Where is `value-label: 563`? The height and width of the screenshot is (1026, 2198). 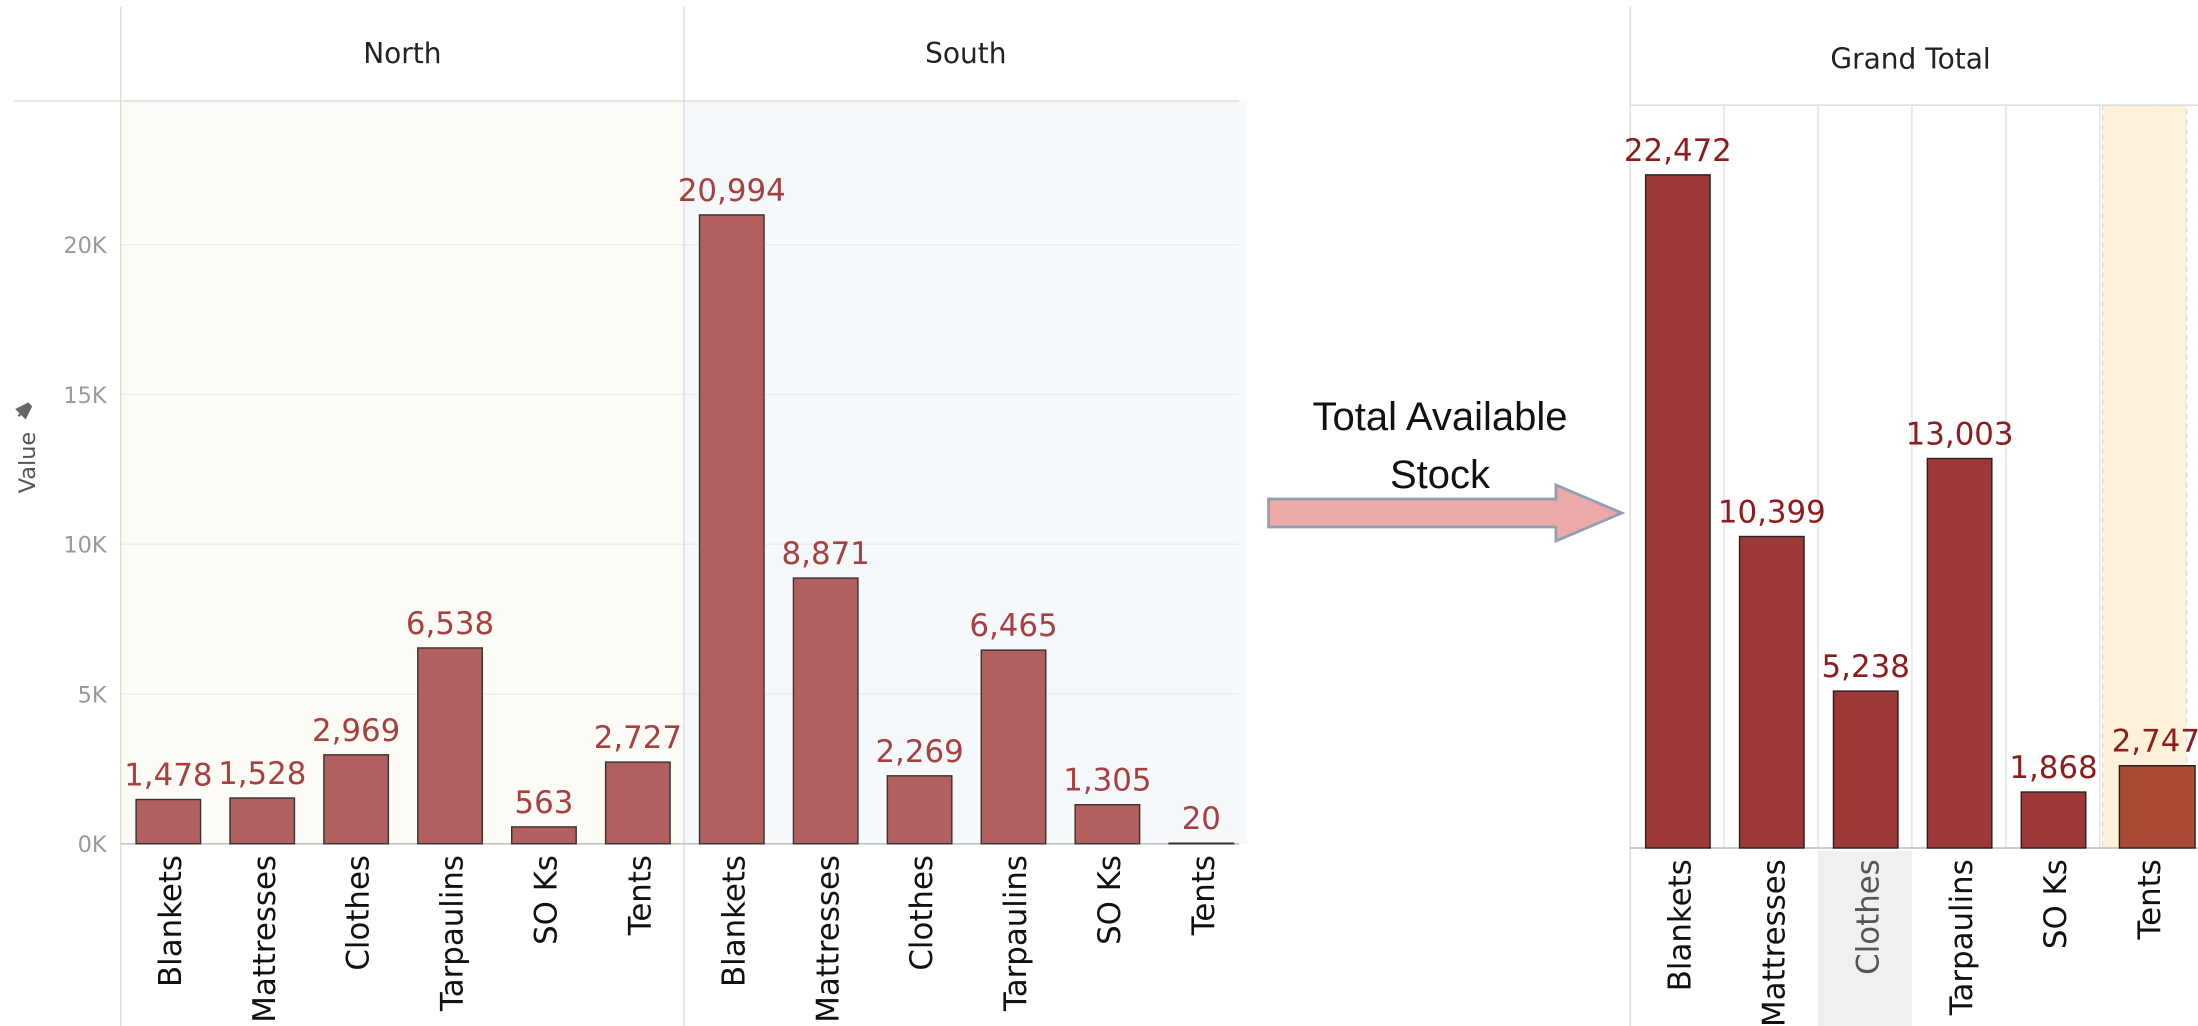 value-label: 563 is located at coordinates (544, 803).